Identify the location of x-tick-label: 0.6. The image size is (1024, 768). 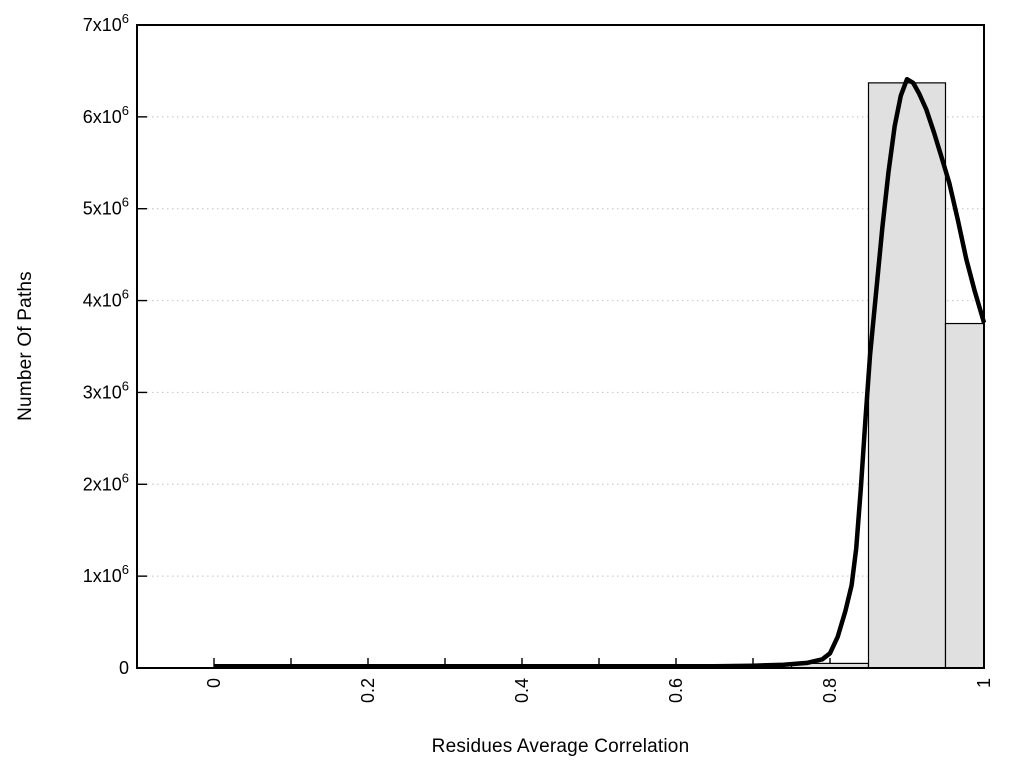
(676, 690).